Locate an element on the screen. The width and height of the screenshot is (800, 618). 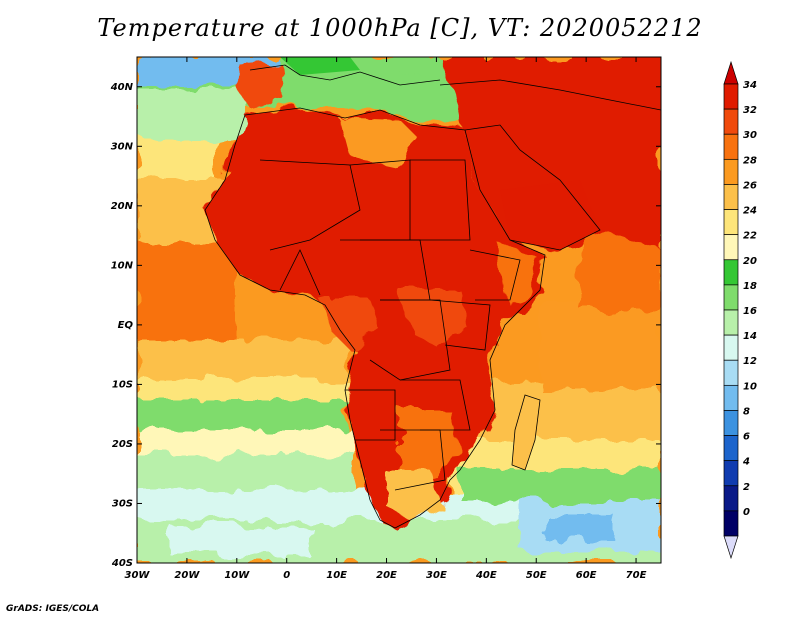
colorbar-top-arrow is located at coordinates (731, 72).